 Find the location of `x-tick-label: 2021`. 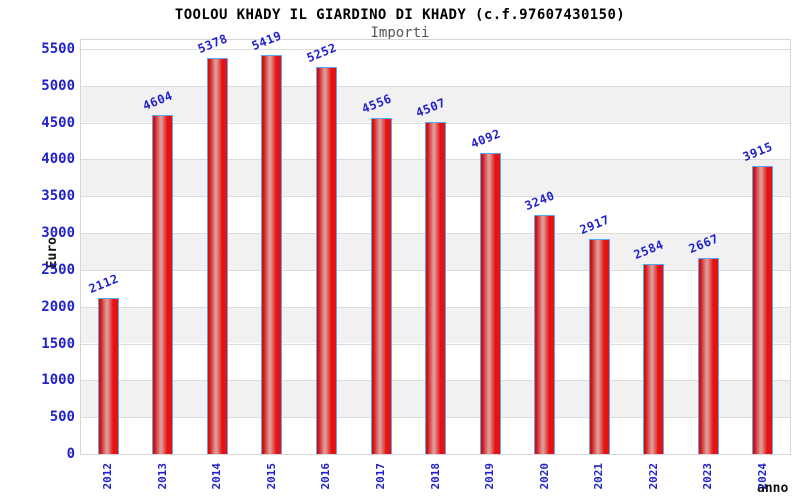

x-tick-label: 2021 is located at coordinates (599, 476).